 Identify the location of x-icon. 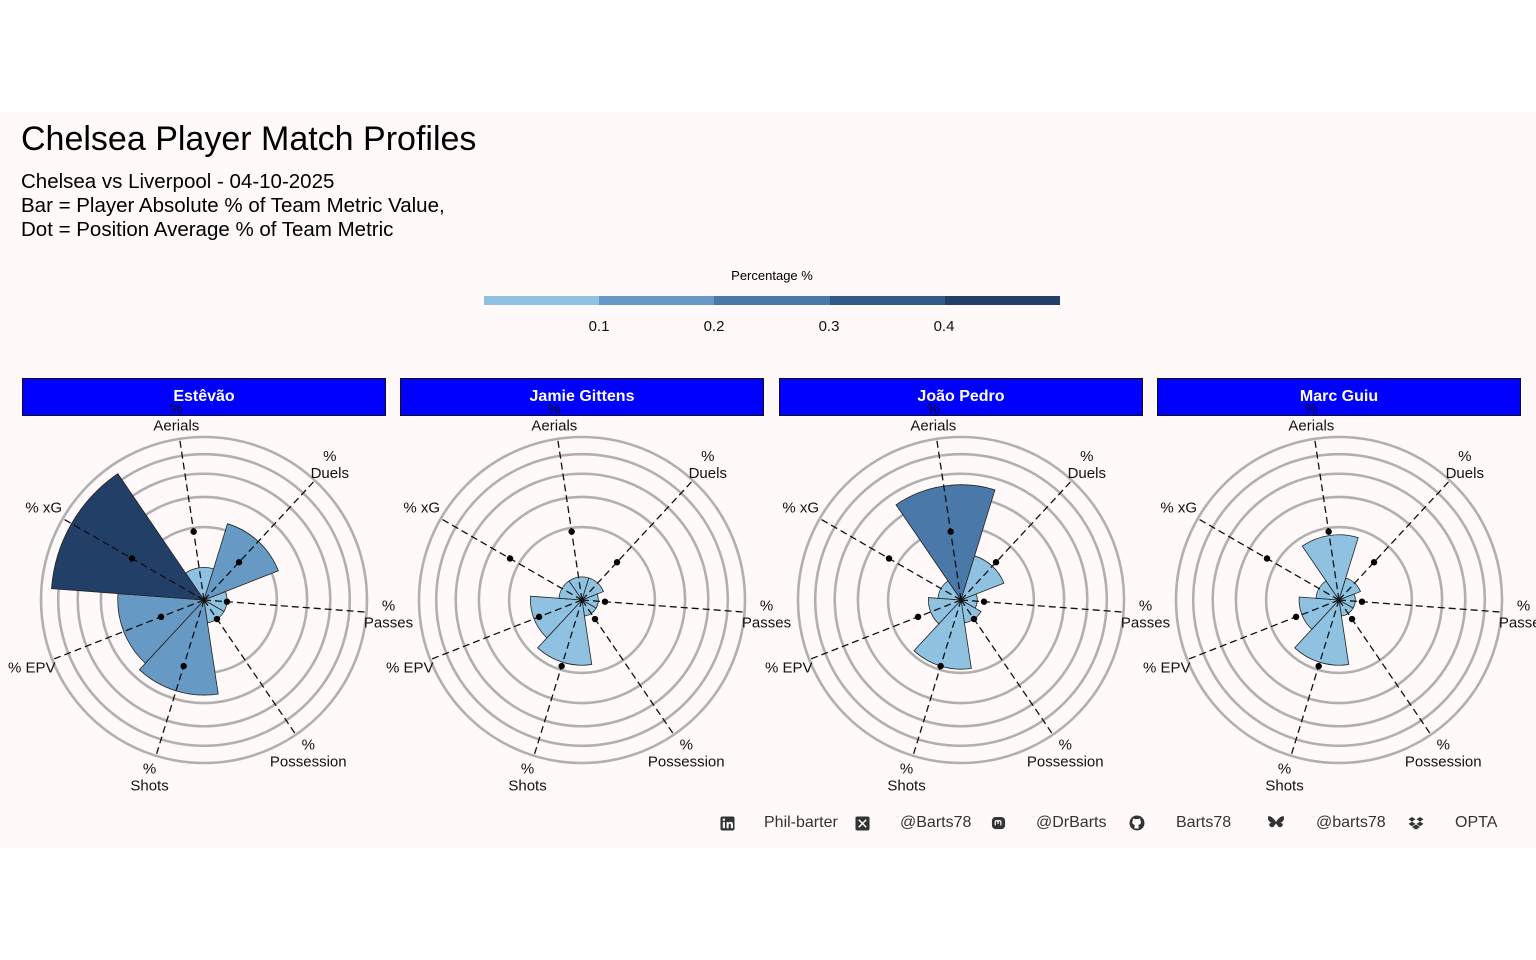
(862, 823).